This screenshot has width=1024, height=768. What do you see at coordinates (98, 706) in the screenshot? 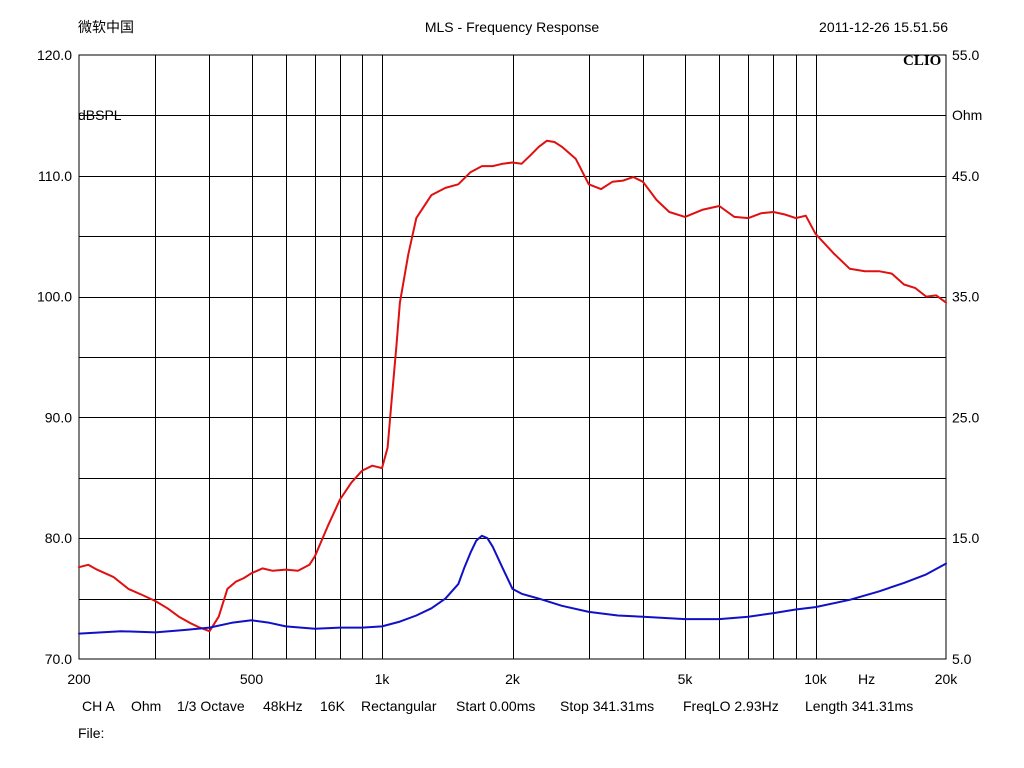
I see `footer-channel: CH A` at bounding box center [98, 706].